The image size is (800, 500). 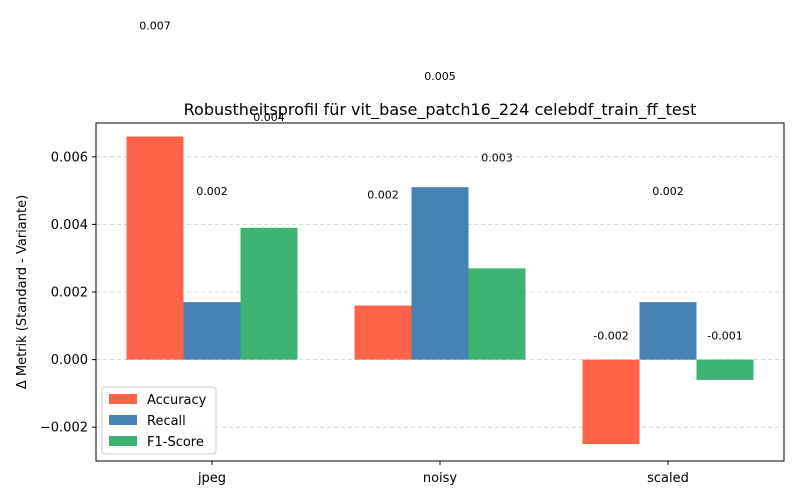 I want to click on data-label: 0.005, so click(x=440, y=76).